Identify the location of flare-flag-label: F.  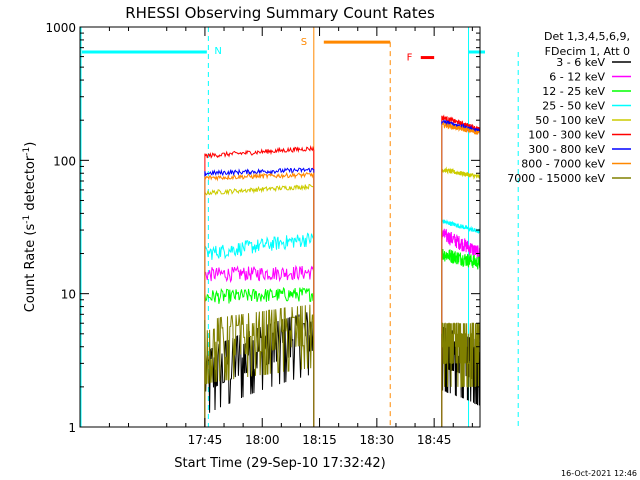
(410, 58).